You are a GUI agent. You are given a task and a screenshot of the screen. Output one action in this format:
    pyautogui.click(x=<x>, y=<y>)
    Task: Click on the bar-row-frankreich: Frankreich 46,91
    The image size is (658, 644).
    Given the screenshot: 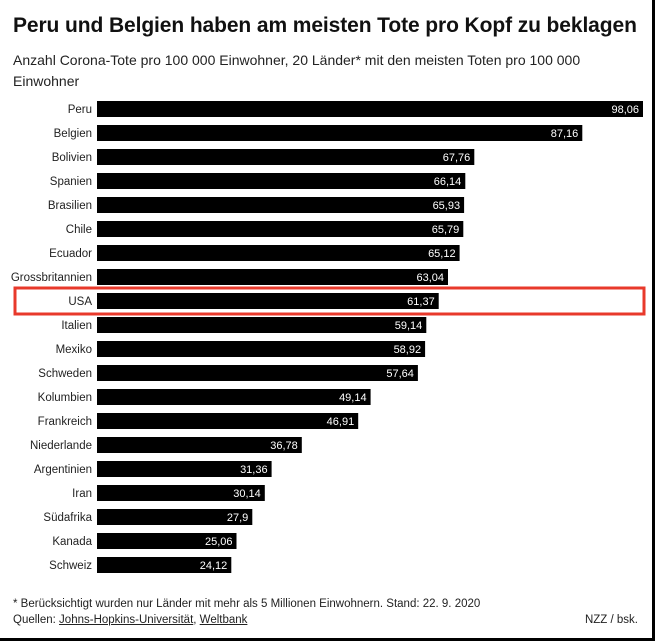 What is the action you would take?
    pyautogui.click(x=198, y=421)
    